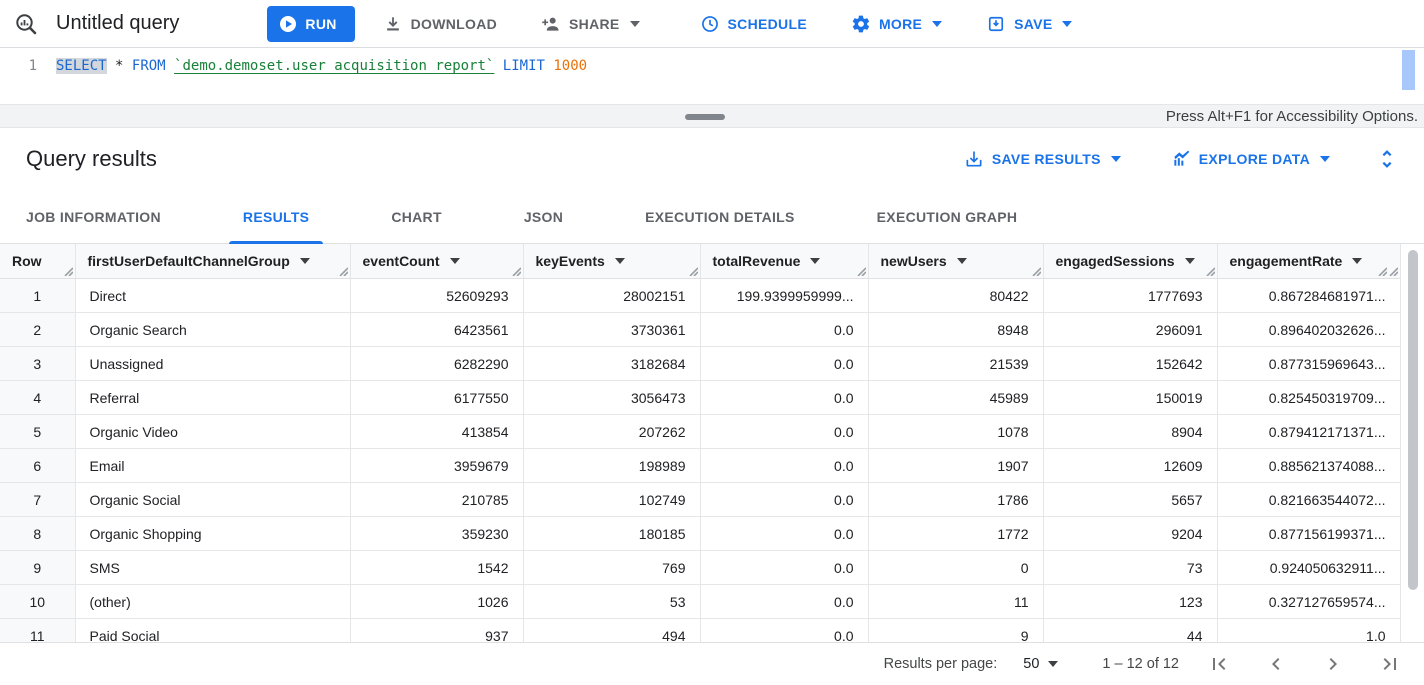  I want to click on engagedSessions-cell: 73, so click(1130, 567).